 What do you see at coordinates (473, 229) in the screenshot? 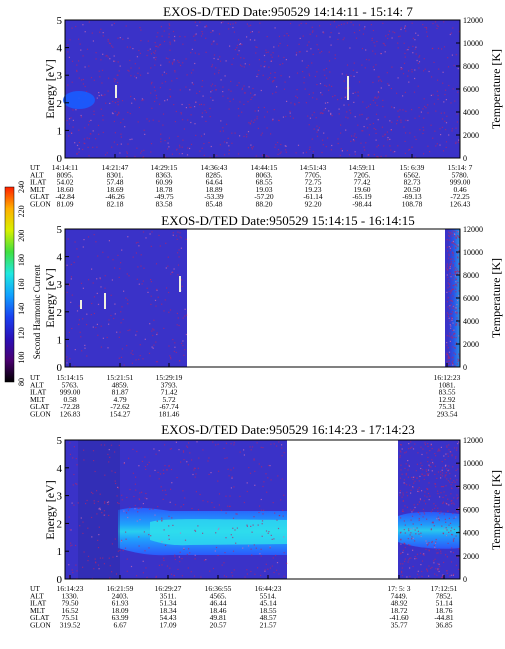
I see `y-tick-label-right: 12000` at bounding box center [473, 229].